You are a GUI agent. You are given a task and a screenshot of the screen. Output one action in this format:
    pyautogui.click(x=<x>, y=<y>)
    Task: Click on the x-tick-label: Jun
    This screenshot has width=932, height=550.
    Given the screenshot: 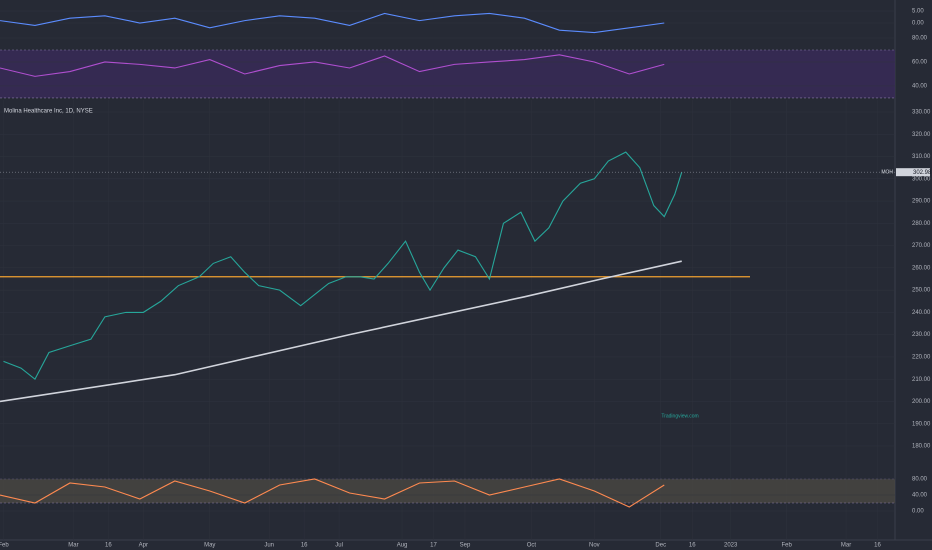 What is the action you would take?
    pyautogui.click(x=269, y=546)
    